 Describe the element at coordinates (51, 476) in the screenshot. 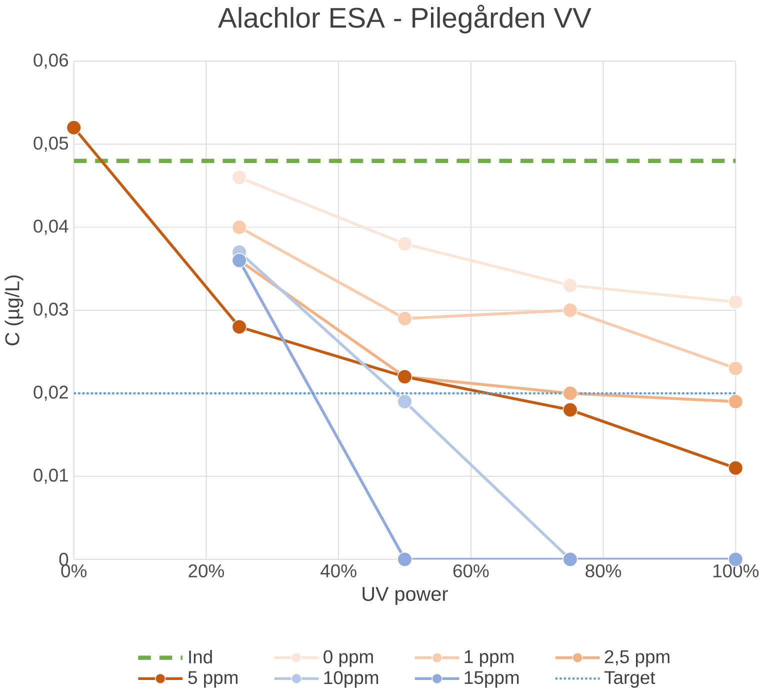

I see `y-tick-label: 0,01` at that location.